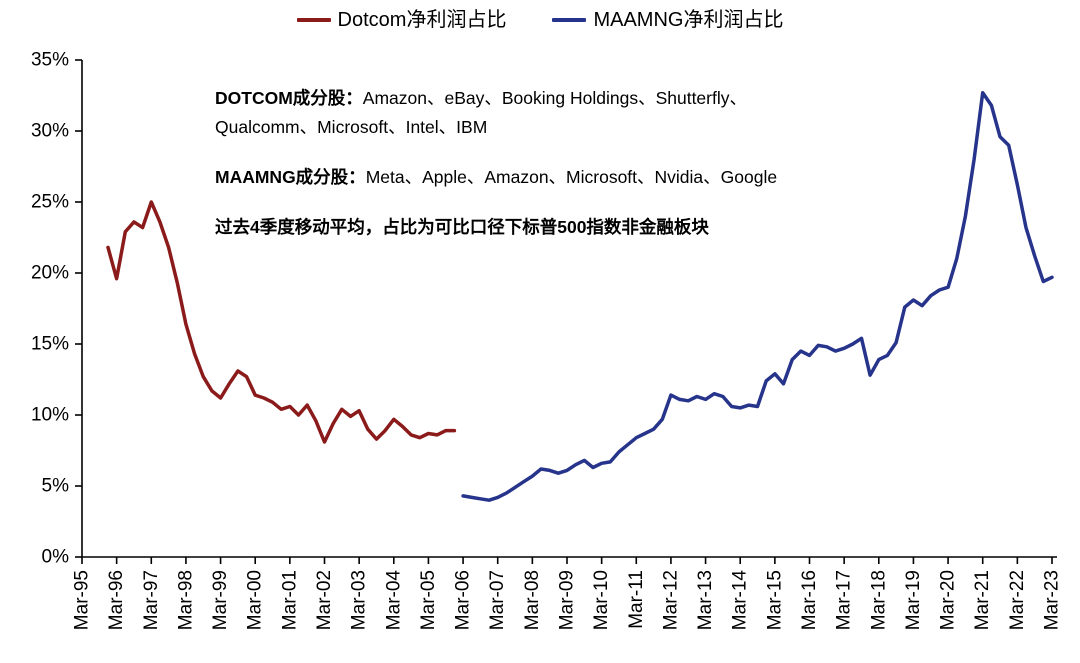 The image size is (1080, 663). Describe the element at coordinates (463, 600) in the screenshot. I see `x-axis-label: Mar-06` at that location.